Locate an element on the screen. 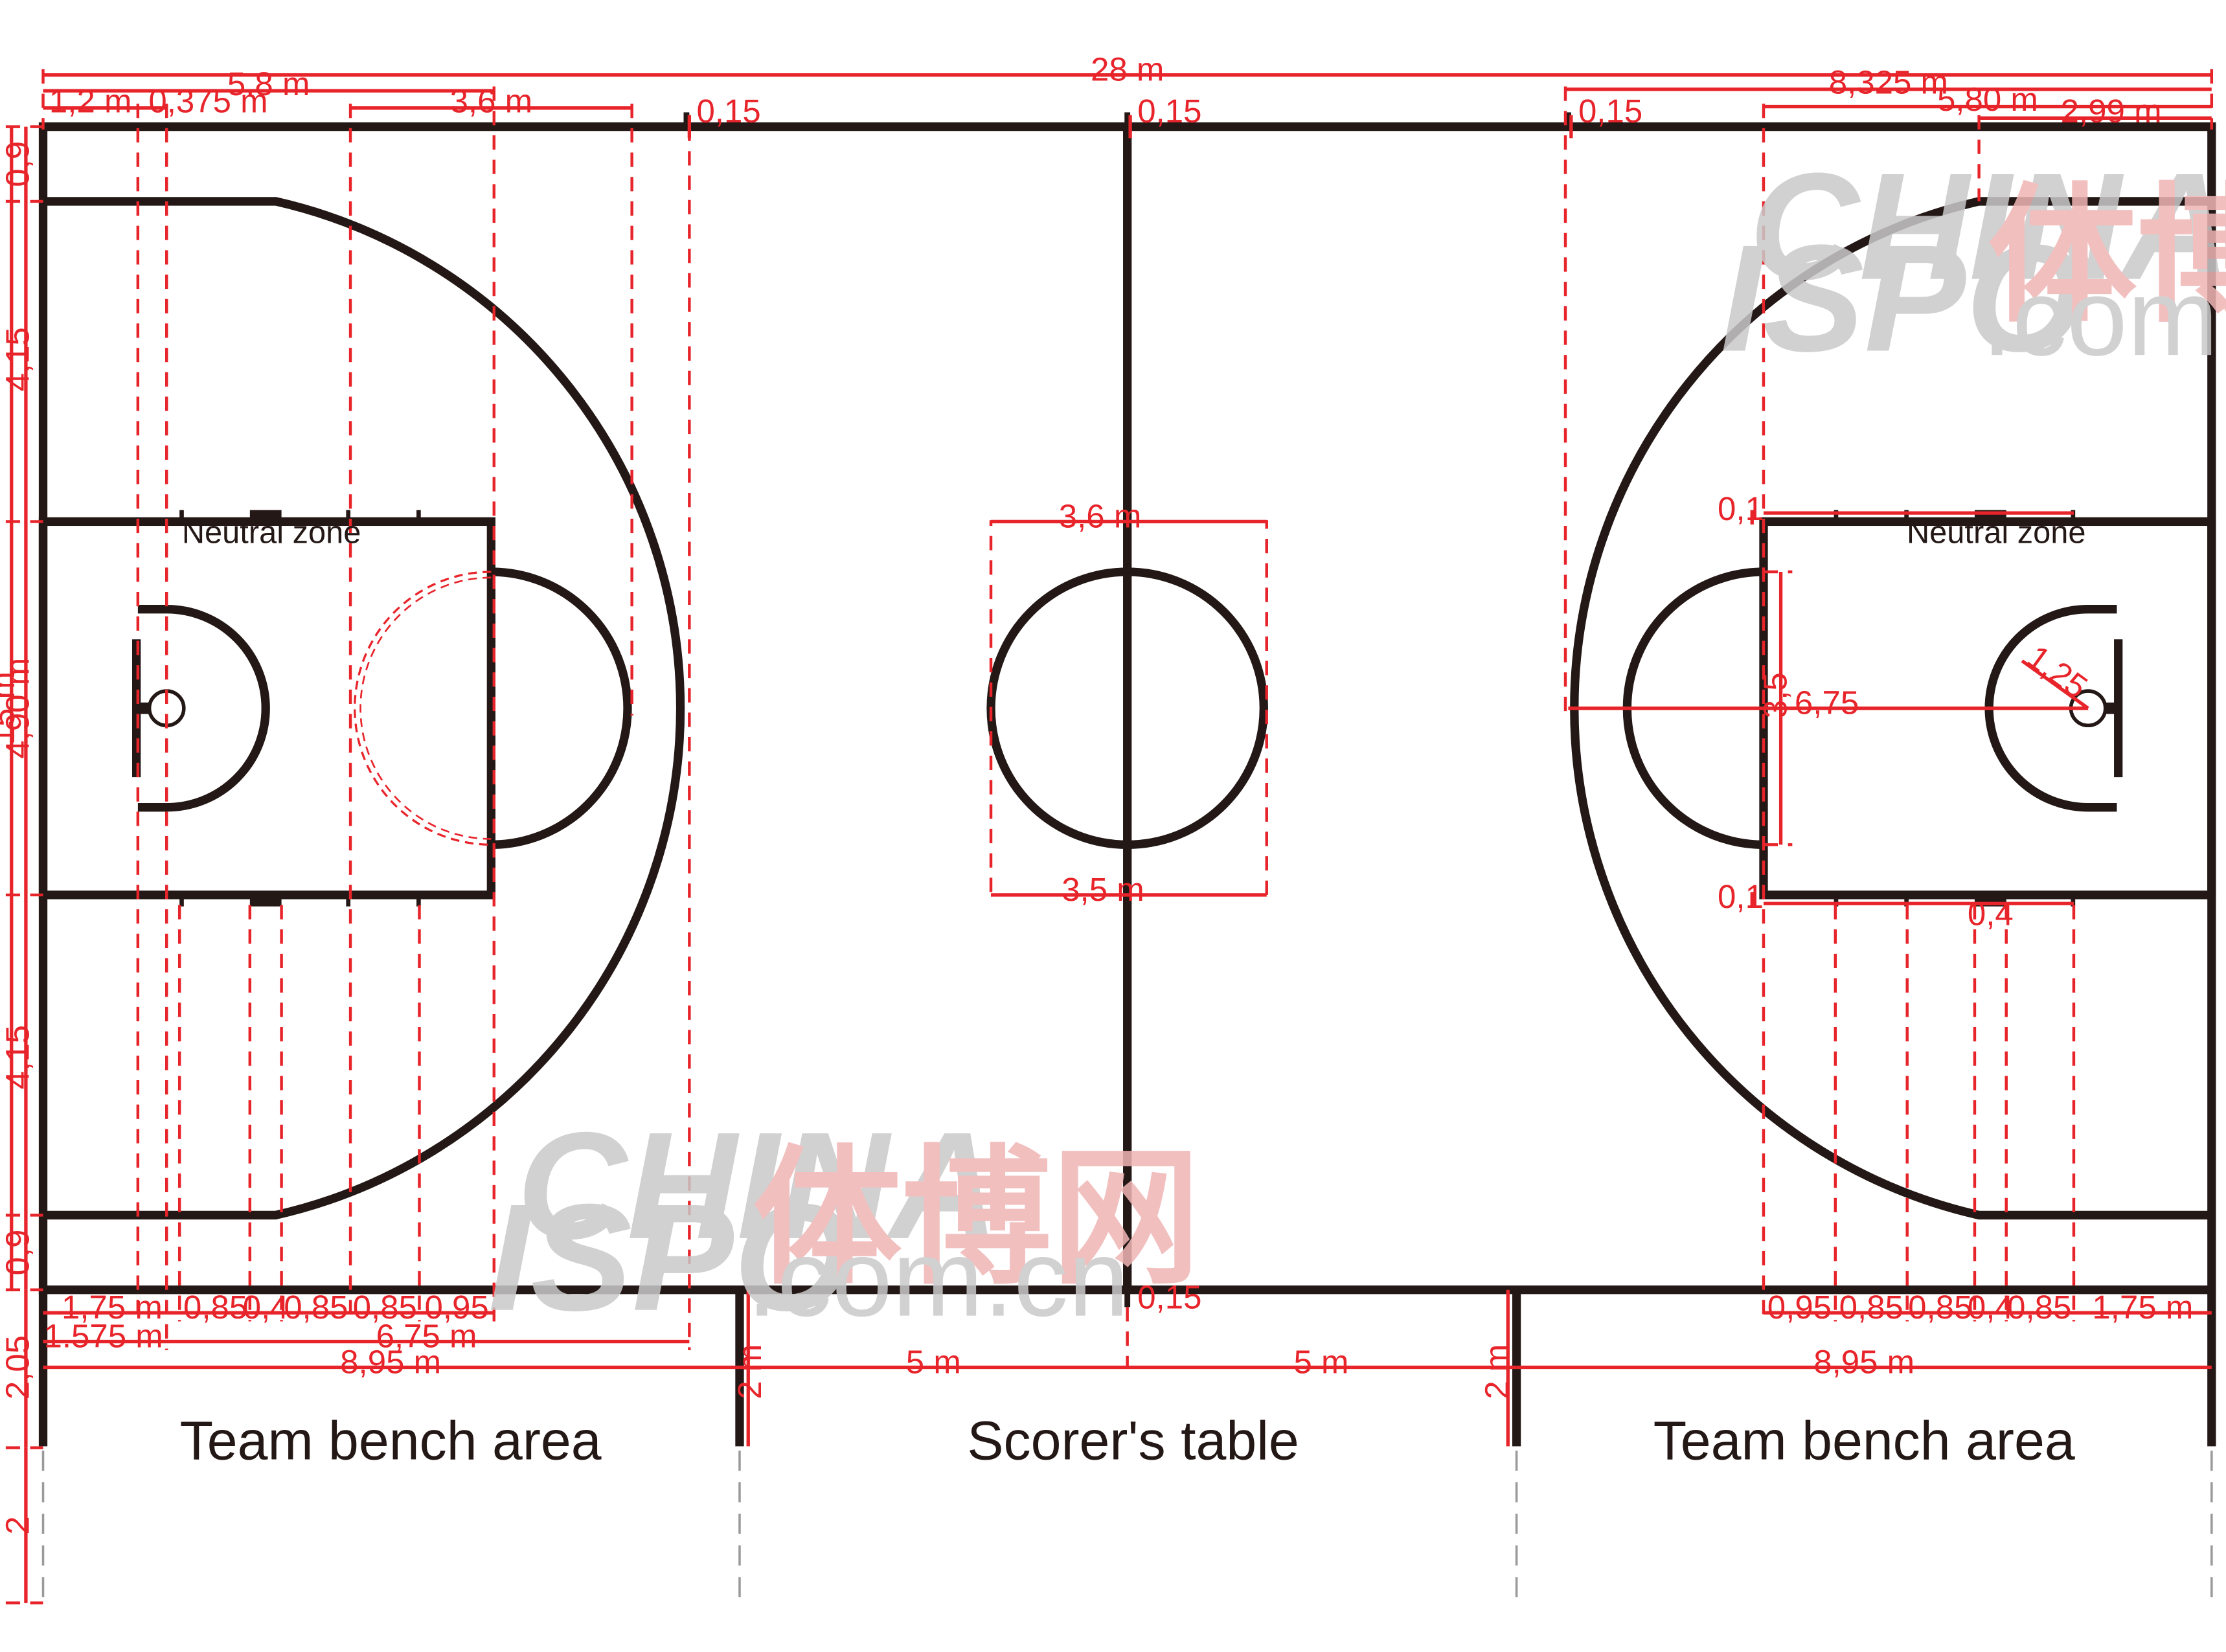 This screenshot has width=2226, height=1652. dim-bottom-5-right: 5 m is located at coordinates (1321, 1362).